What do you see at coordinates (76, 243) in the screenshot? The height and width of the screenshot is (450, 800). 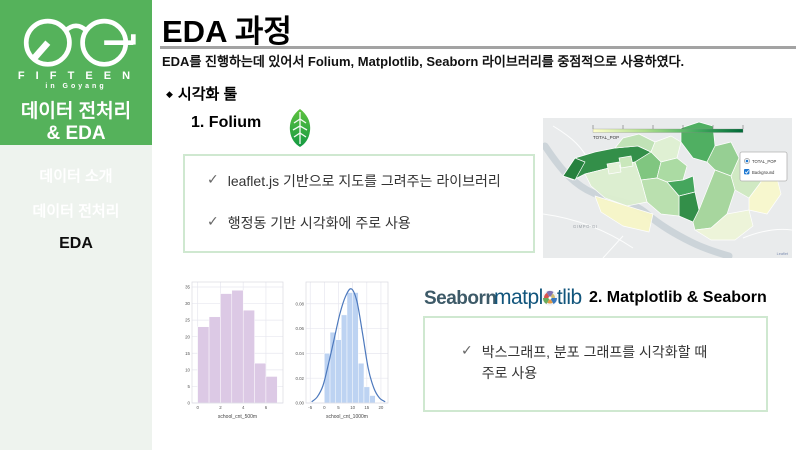 I see `sidebar-item-eda: EDA` at bounding box center [76, 243].